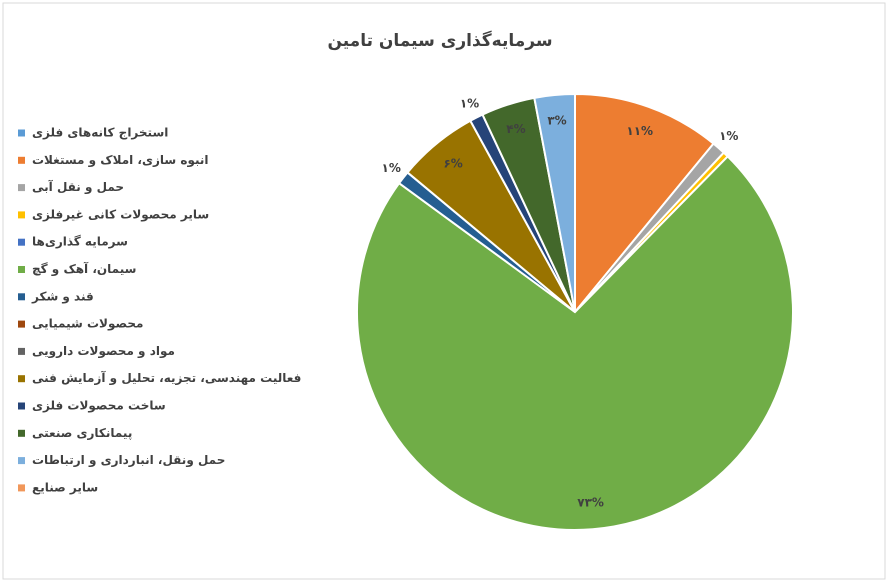 Image resolution: width=889 pixels, height=587 pixels. I want to click on legend-label: قند و شکر, so click(62, 296).